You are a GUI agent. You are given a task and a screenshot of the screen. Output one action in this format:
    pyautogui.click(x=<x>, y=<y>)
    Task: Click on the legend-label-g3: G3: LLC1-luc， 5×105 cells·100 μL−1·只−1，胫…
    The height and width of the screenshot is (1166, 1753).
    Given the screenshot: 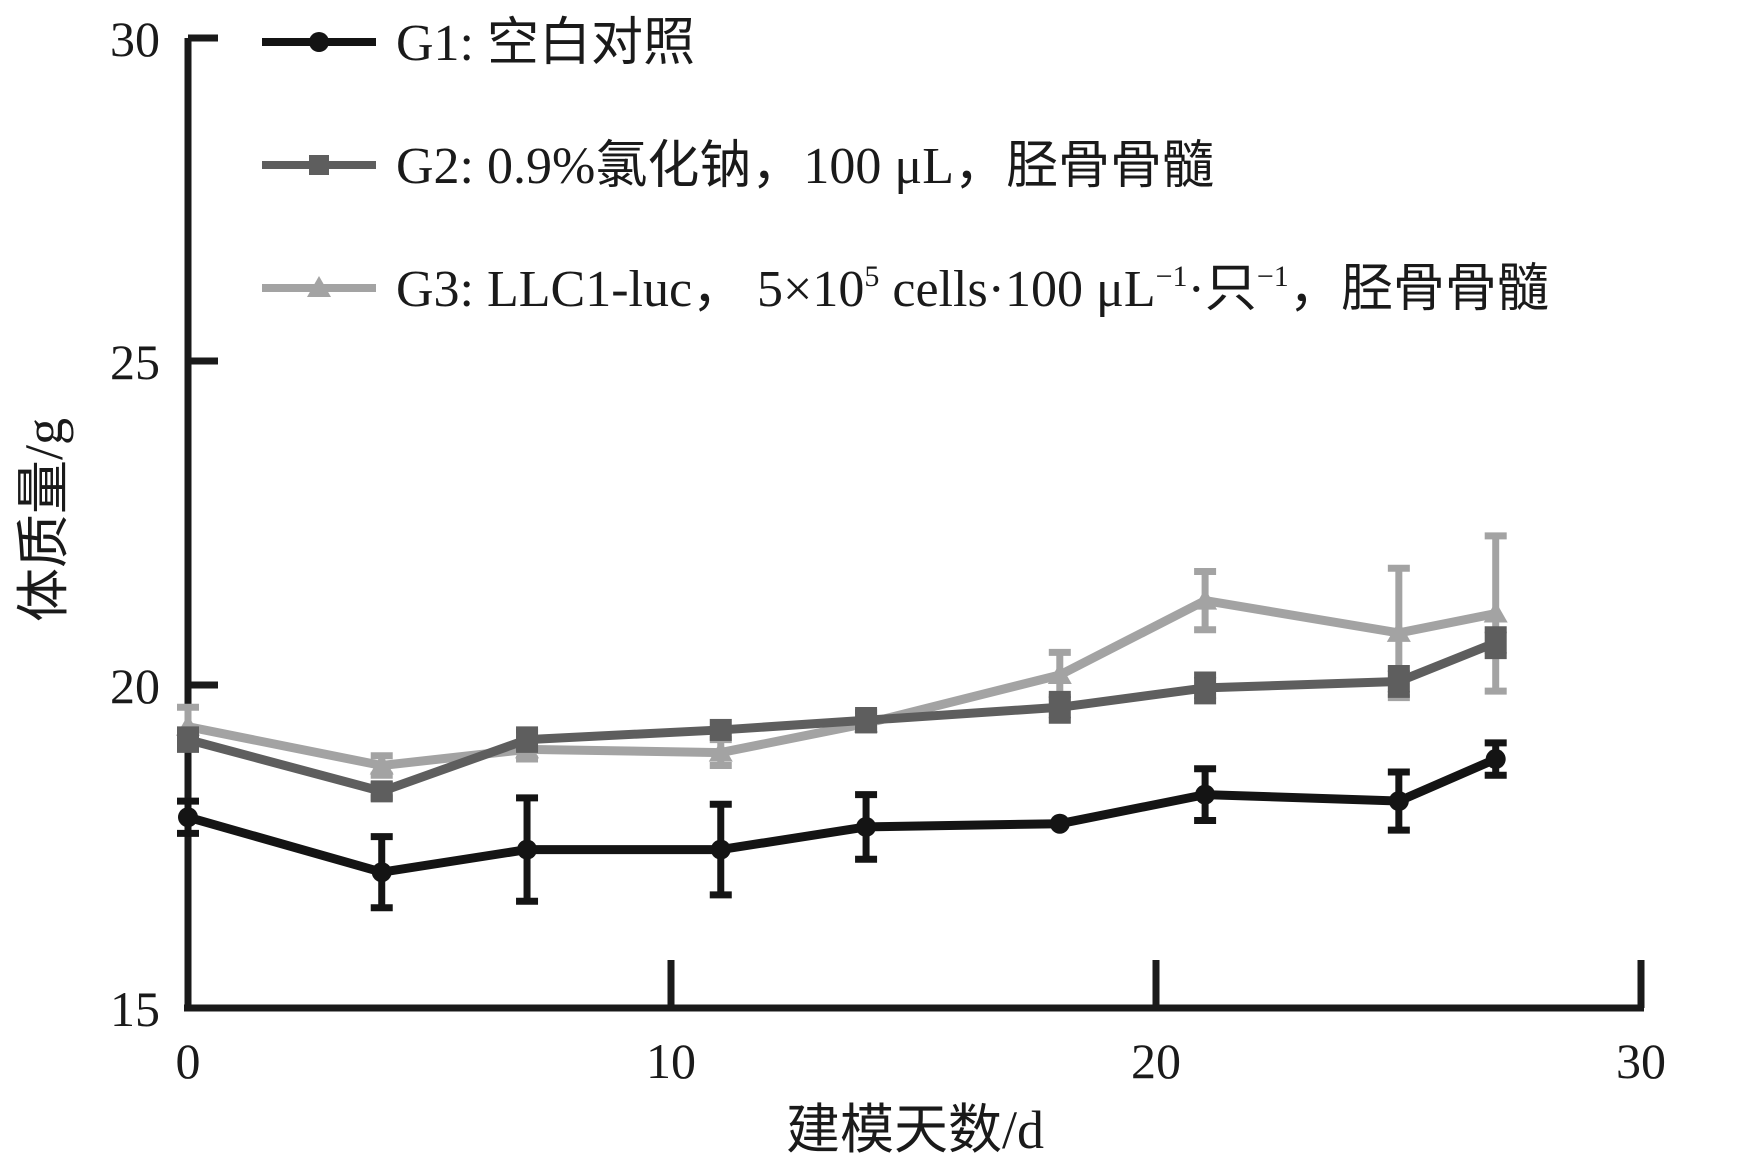 What is the action you would take?
    pyautogui.click(x=972, y=289)
    